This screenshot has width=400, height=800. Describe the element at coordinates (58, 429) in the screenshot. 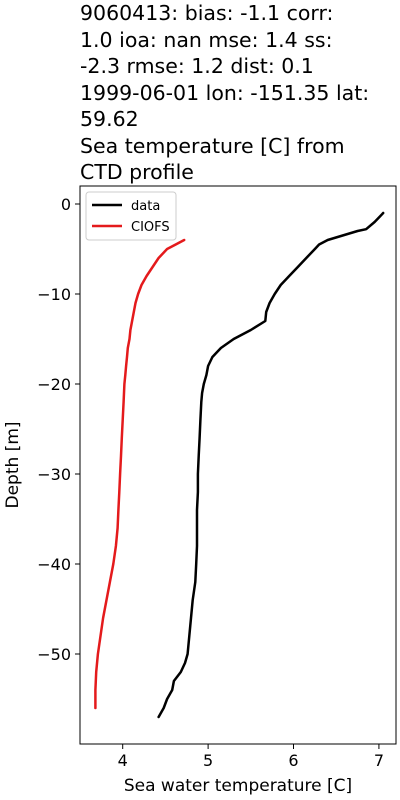

I see `y-axis-ticks: 0 −10 −20 −30 −40 −50` at that location.